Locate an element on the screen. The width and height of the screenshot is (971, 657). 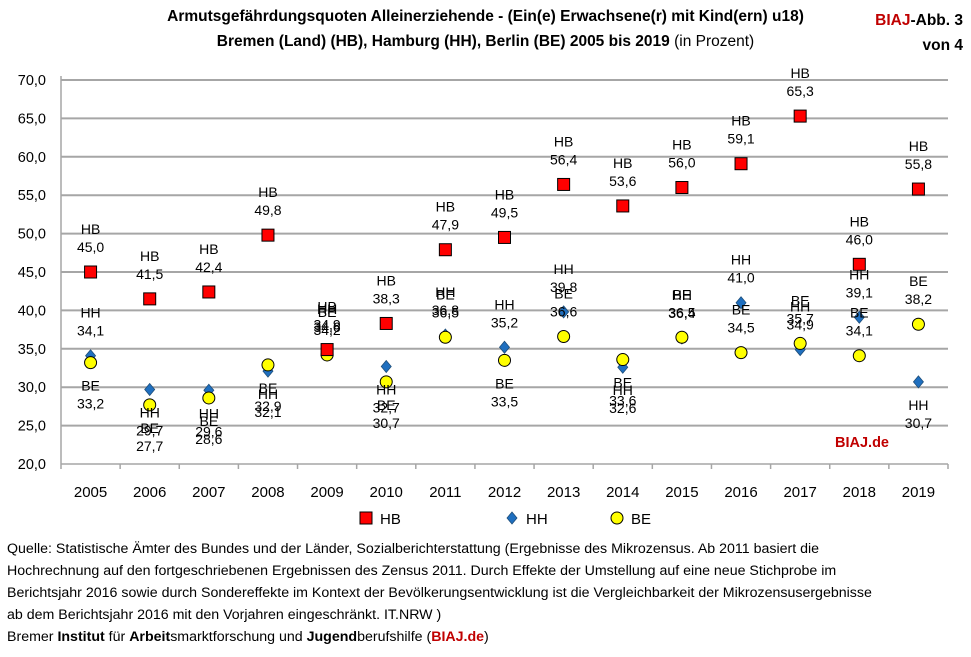
data-label-hh: HH 29,7 is located at coordinates (149, 422).